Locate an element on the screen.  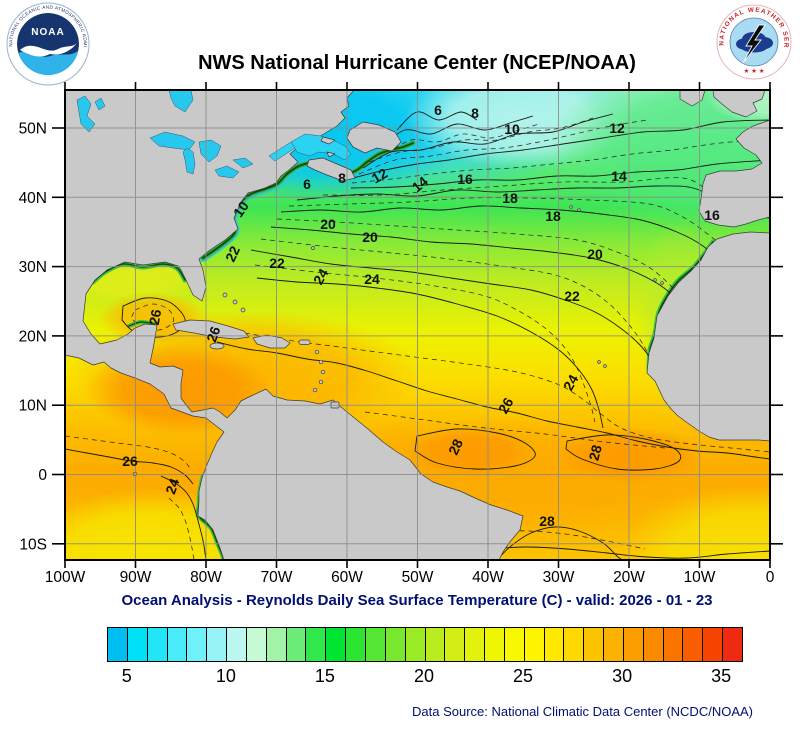
isotherm-label: 16 is located at coordinates (712, 215).